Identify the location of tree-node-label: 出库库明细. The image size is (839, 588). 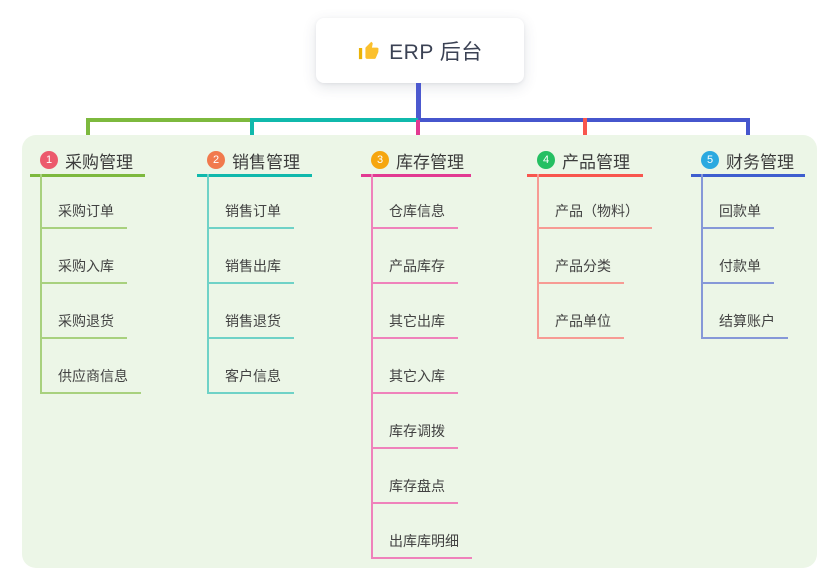
(421, 545).